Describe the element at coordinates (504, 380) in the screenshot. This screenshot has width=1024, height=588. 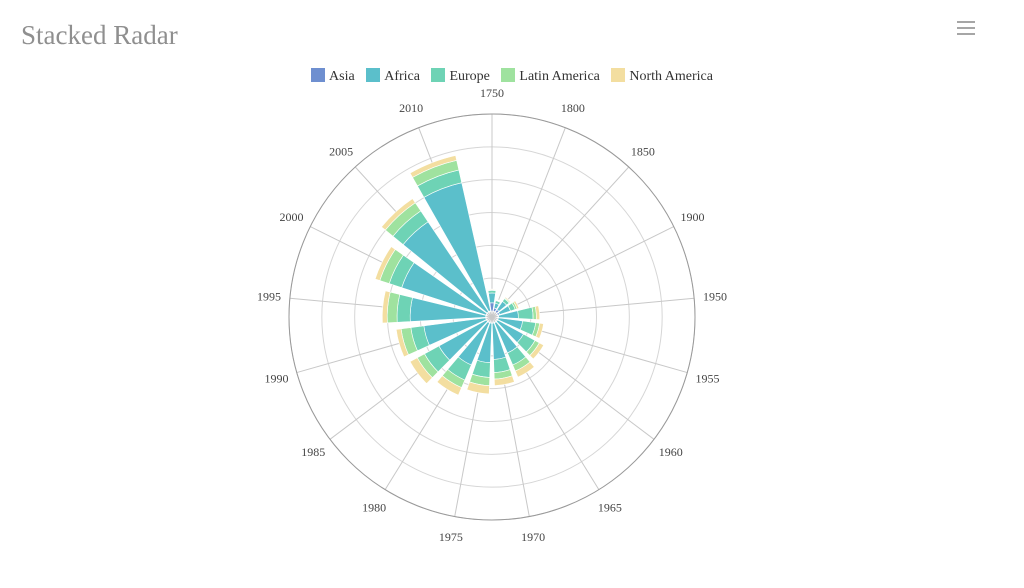
I see `bar-north-america-1970` at that location.